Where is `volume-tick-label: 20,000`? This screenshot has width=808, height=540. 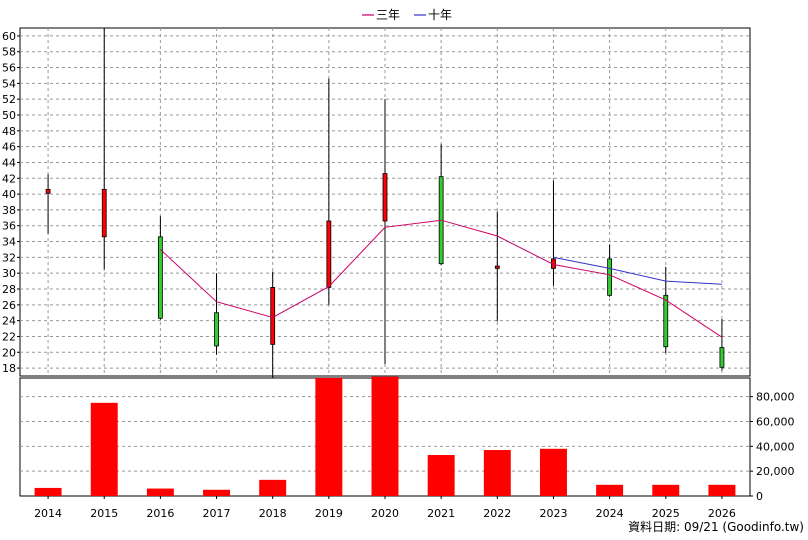
volume-tick-label: 20,000 is located at coordinates (775, 471).